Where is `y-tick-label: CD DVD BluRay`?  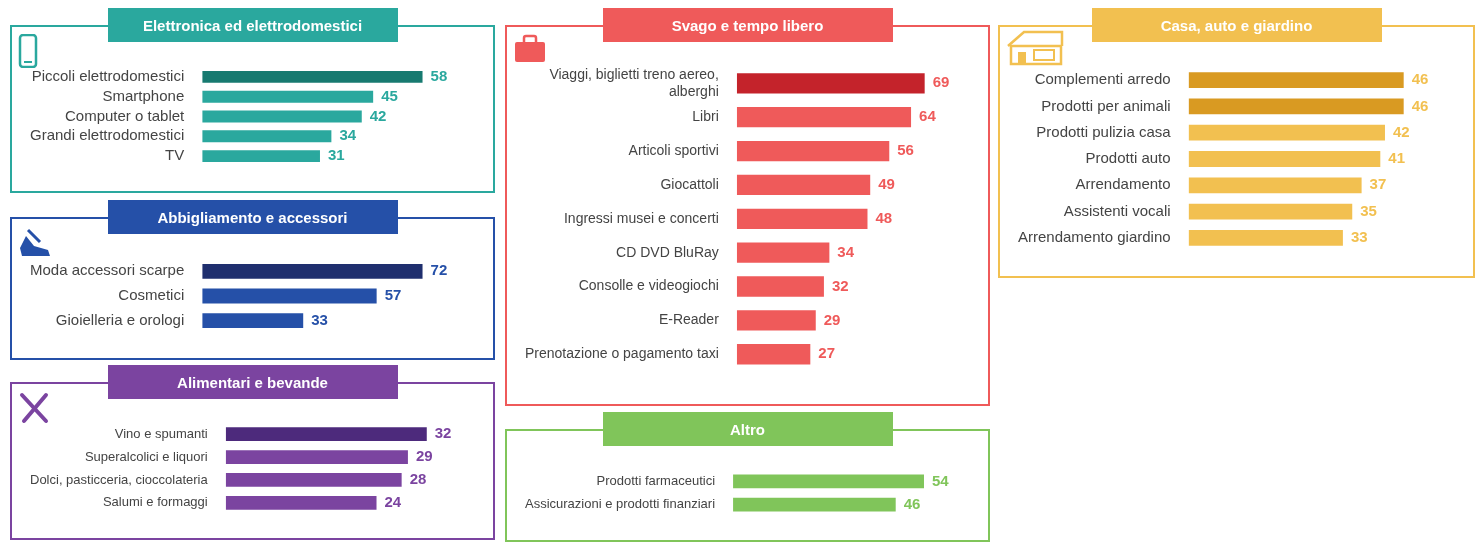 y-tick-label: CD DVD BluRay is located at coordinates (667, 251).